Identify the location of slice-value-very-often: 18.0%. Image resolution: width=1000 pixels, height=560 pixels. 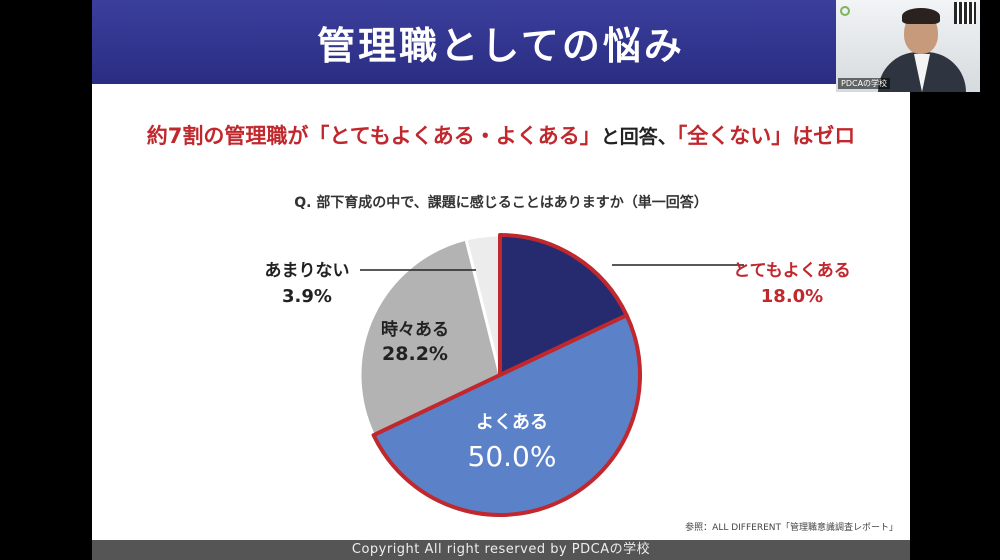
(792, 296).